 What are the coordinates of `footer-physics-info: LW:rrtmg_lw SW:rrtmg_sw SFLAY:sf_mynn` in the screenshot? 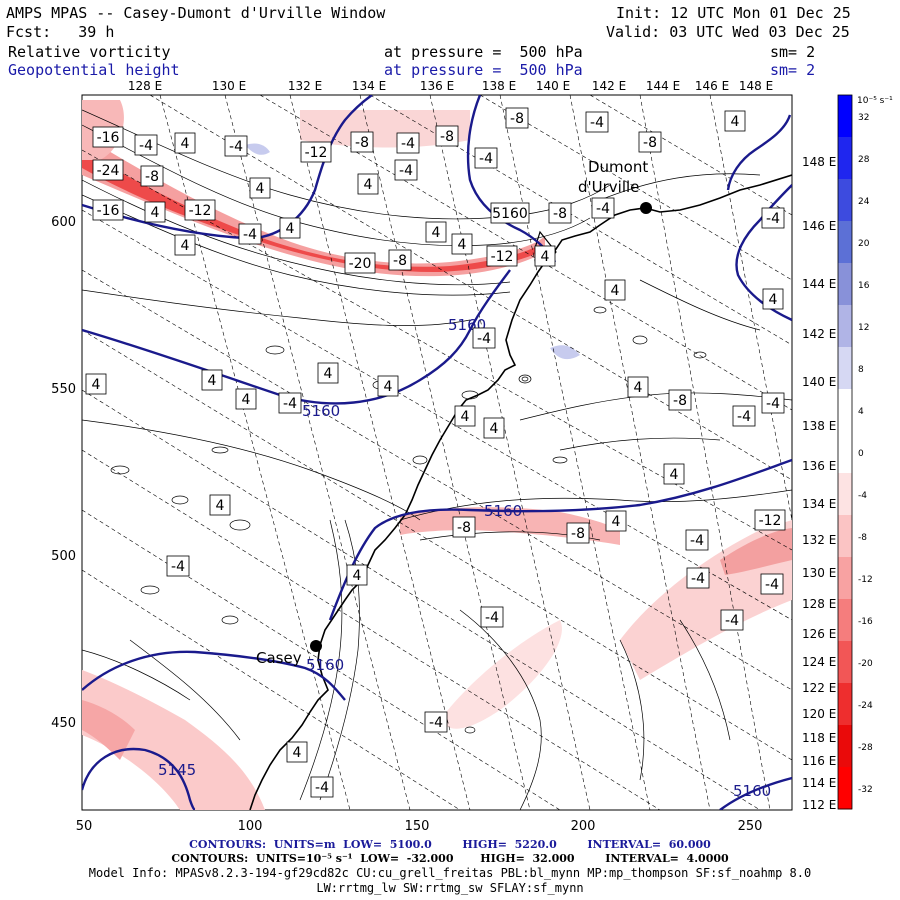 It's located at (450, 888).